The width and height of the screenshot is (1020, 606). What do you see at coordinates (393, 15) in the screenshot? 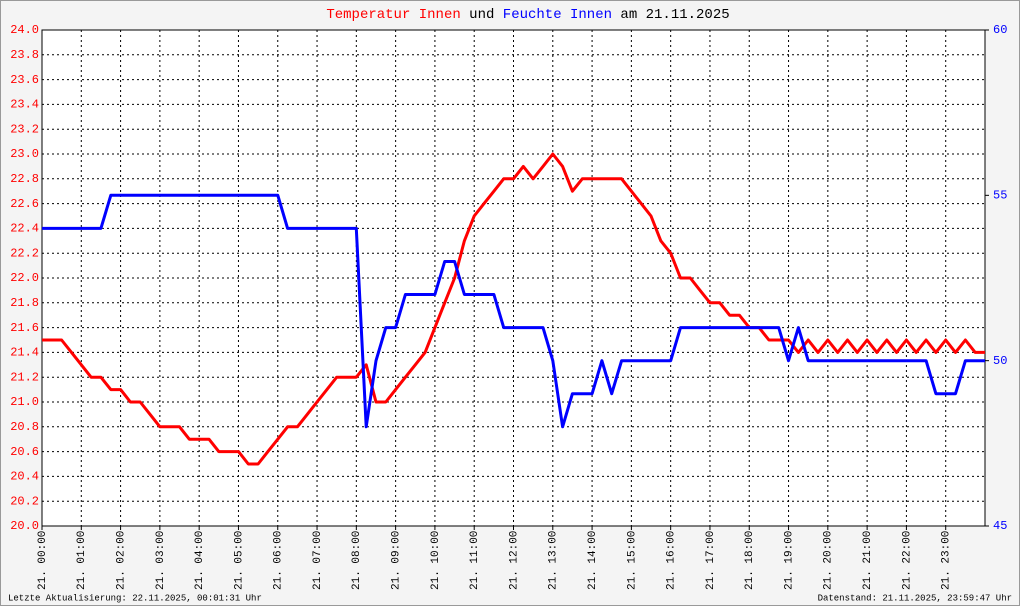
I see `title-series-1: Temperatur Innen` at bounding box center [393, 15].